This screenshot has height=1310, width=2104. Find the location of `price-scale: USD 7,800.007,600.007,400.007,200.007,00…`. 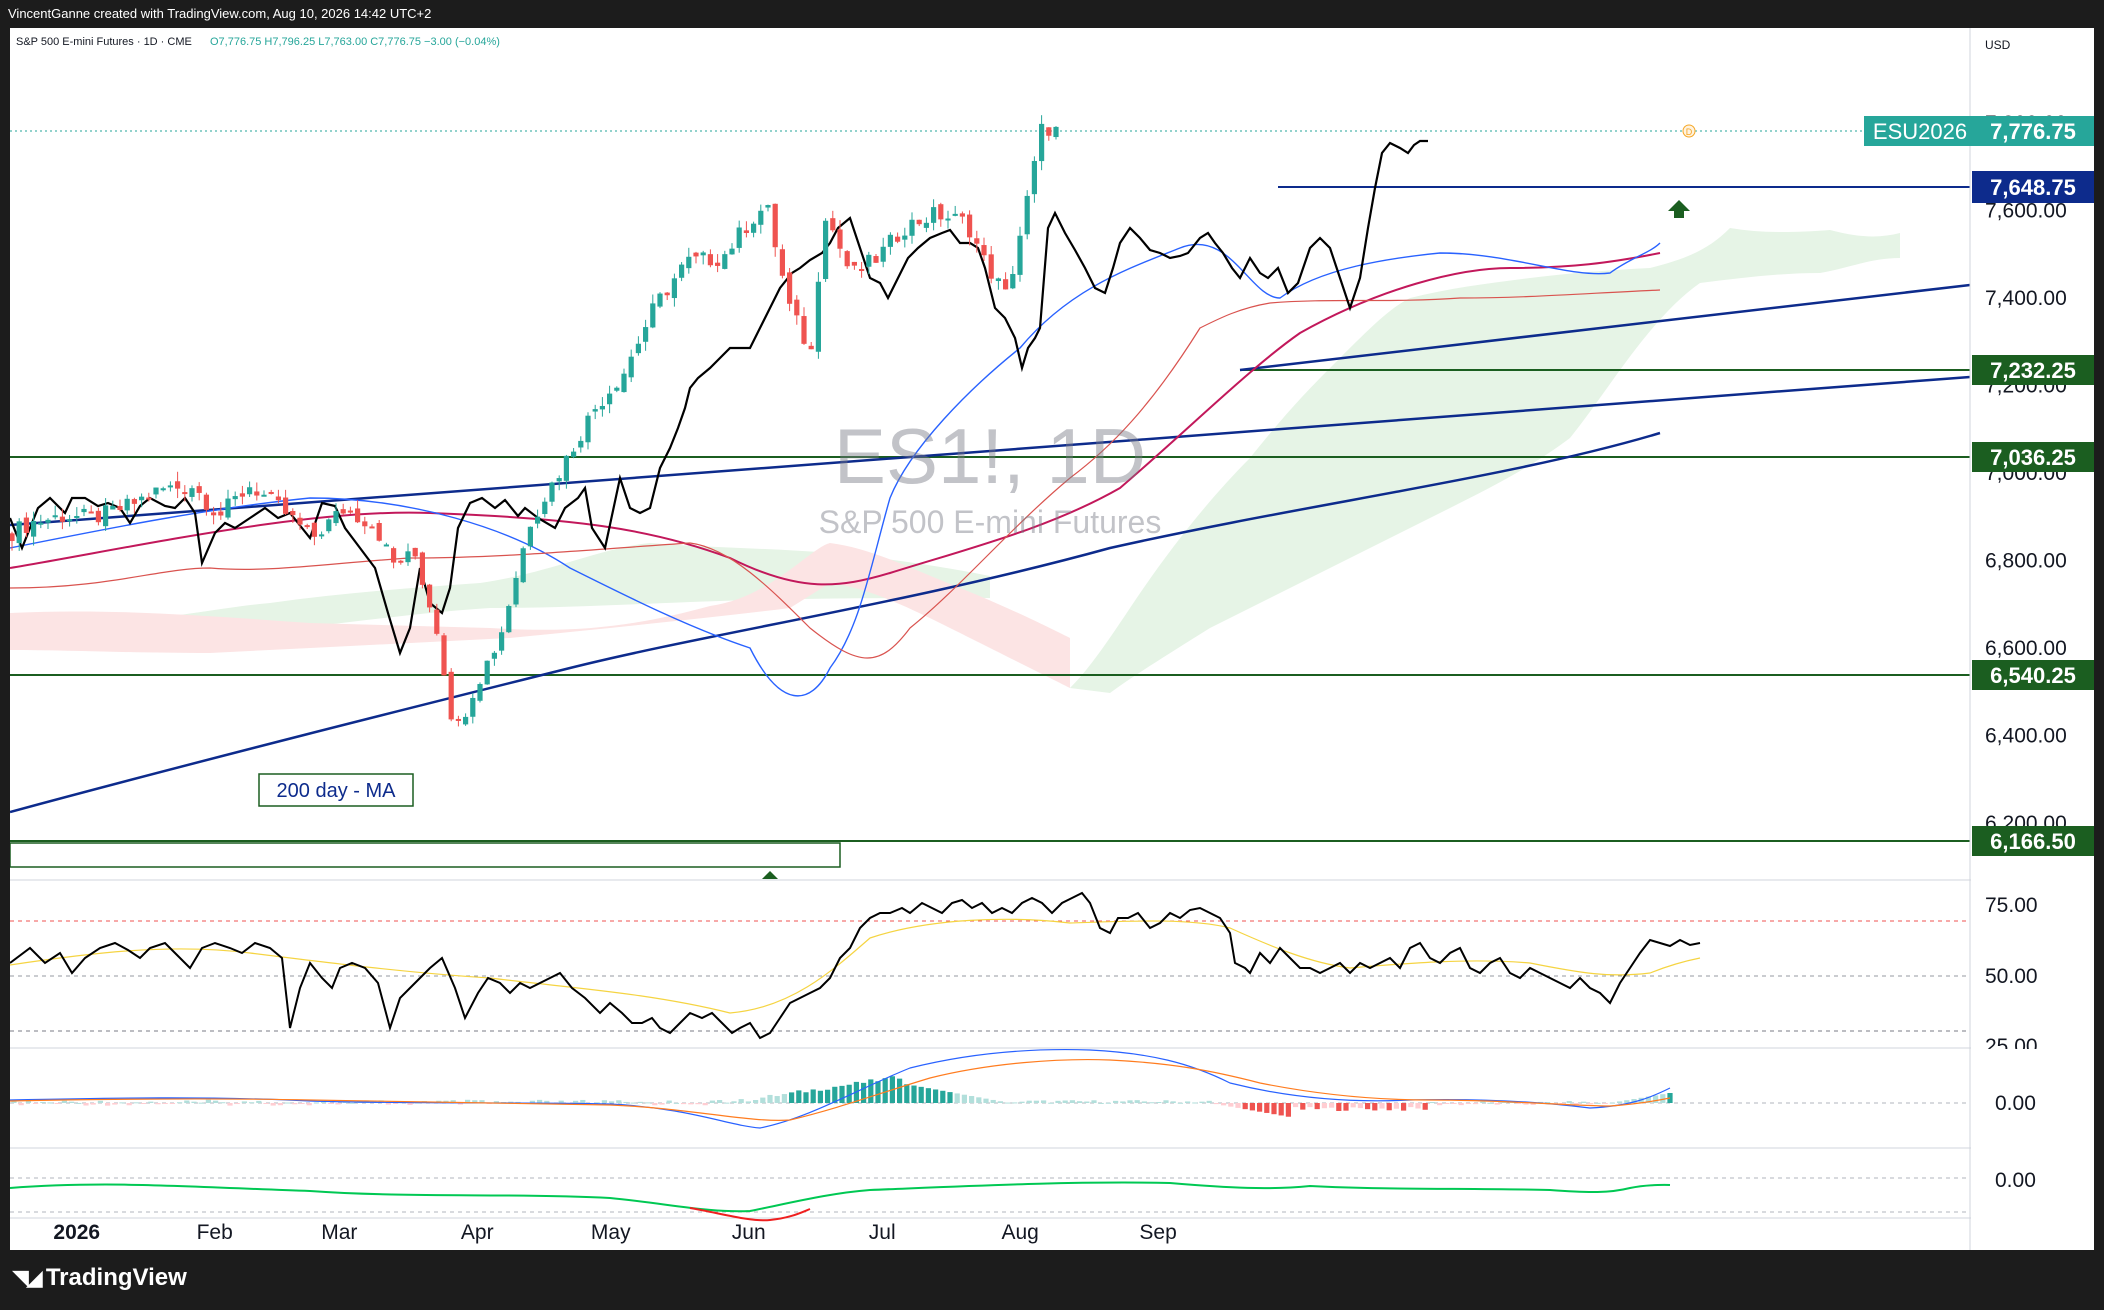

price-scale: USD 7,800.007,600.007,400.007,200.007,00… is located at coordinates (2031, 639).